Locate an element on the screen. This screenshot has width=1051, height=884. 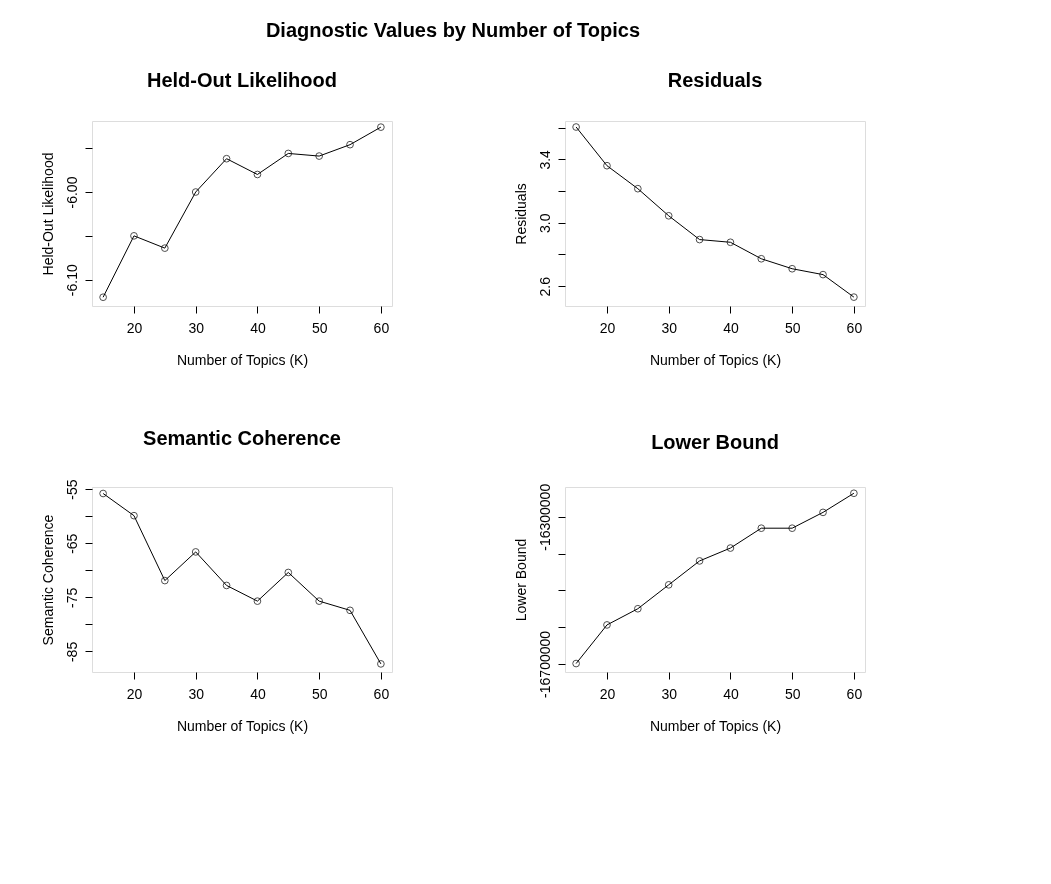
y-tick-label: -16700000 is located at coordinates (544, 664).